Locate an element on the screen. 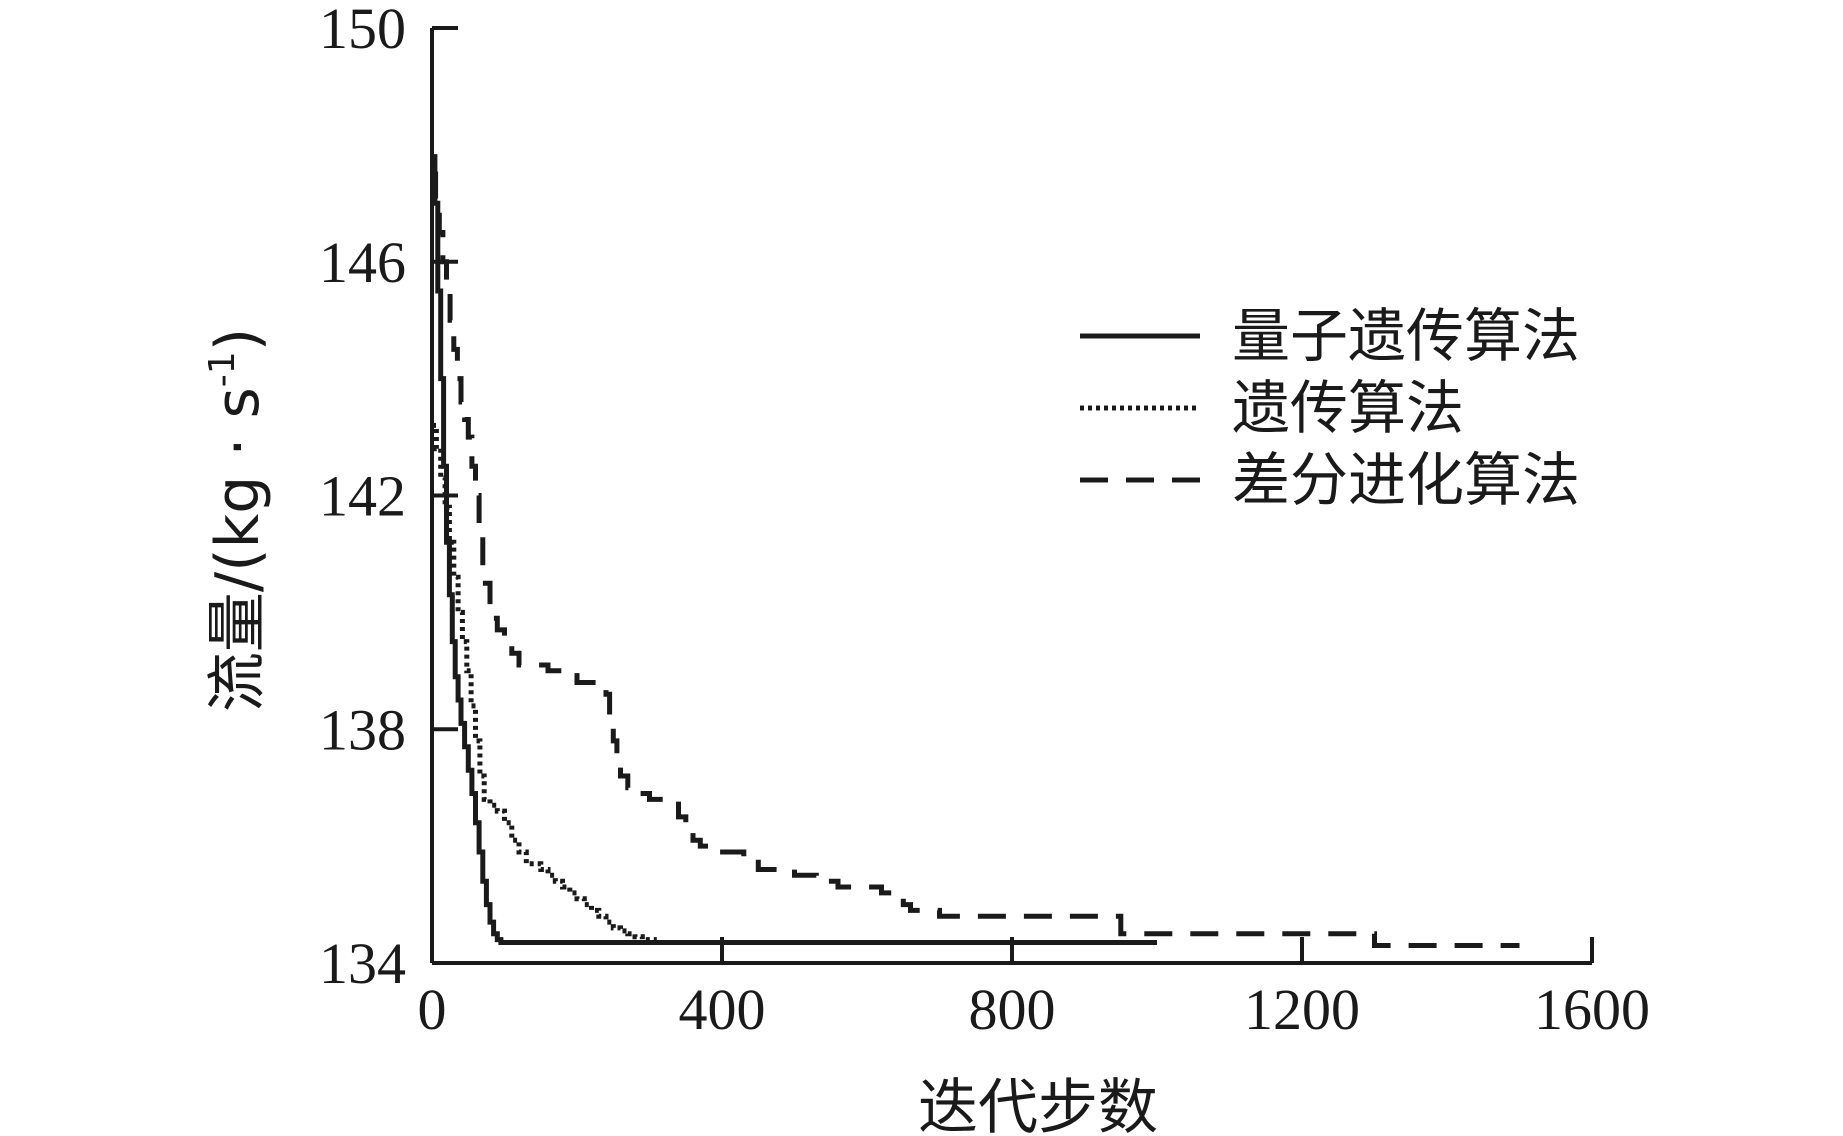  y-tick-label: 138 is located at coordinates (362, 729).